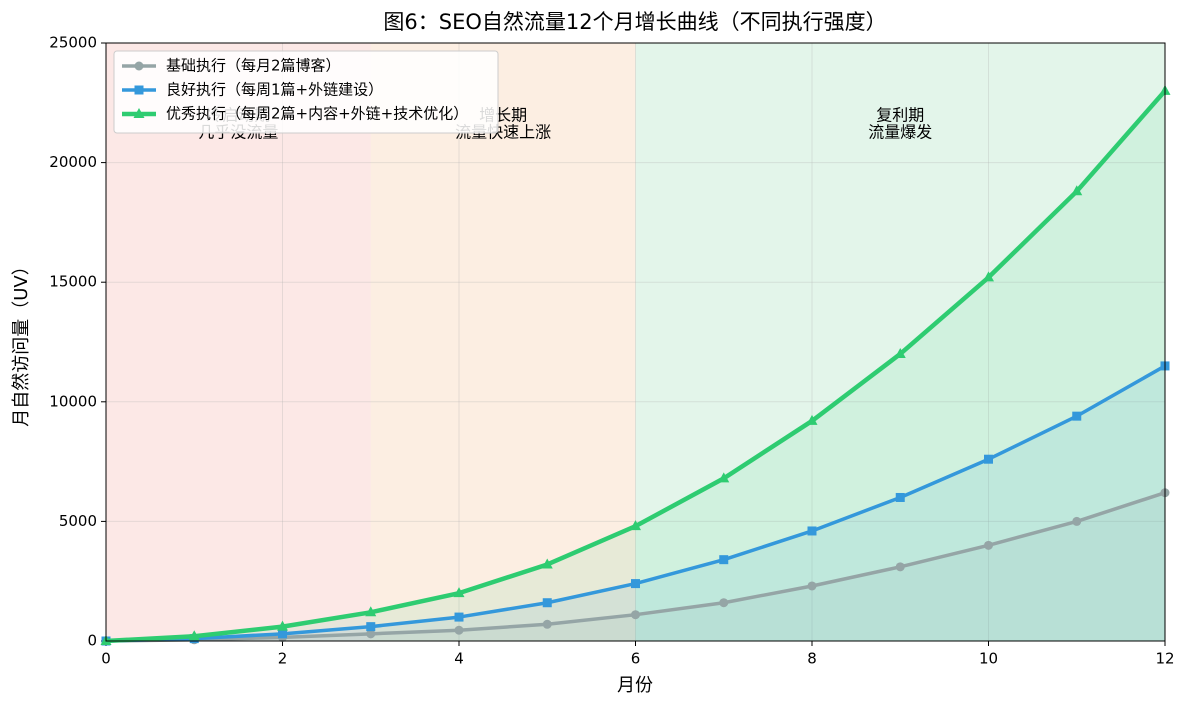 The height and width of the screenshot is (708, 1188). I want to click on chart-title: 图6：SEO自然流量12个月增长曲线（不同执行强度）, so click(634, 22).